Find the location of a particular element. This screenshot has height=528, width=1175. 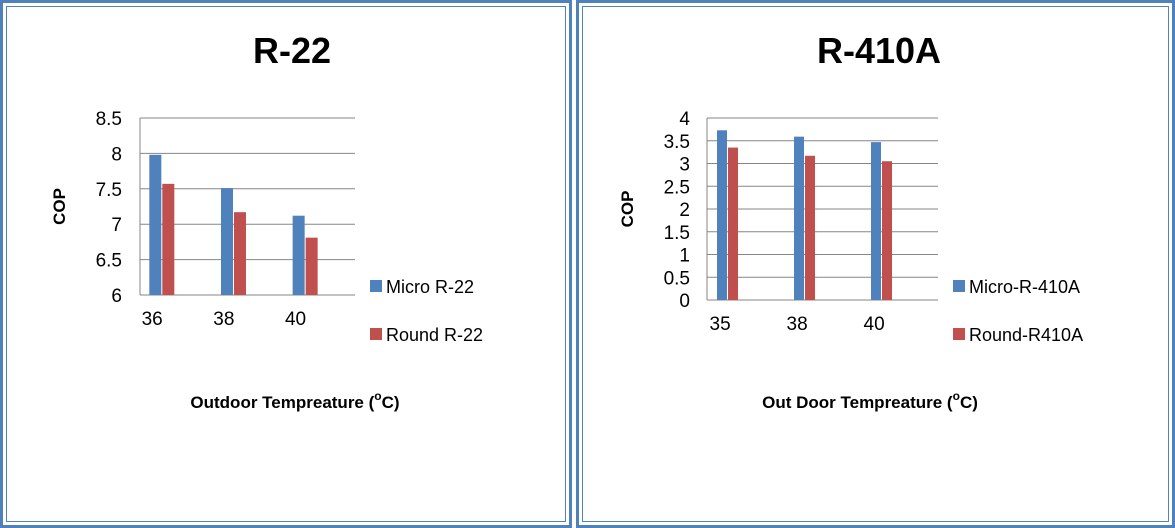

legend-label: Micro R-22 is located at coordinates (430, 287).